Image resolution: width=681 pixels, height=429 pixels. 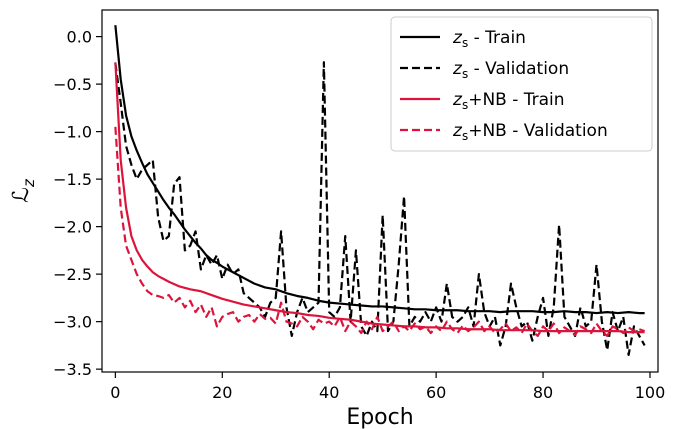 I want to click on x-tick-label: 0, so click(x=115, y=392).